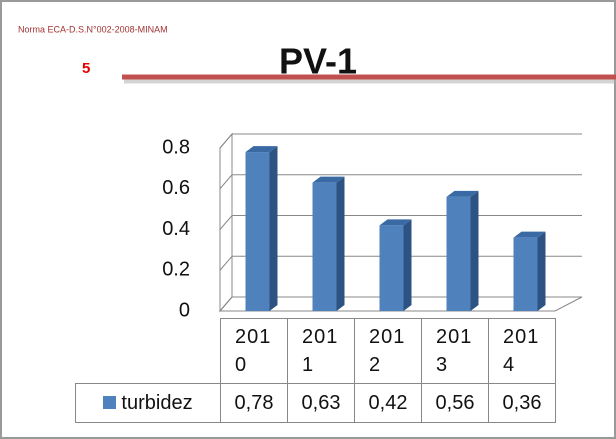  What do you see at coordinates (176, 229) in the screenshot?
I see `y-tick-label: 0.4` at bounding box center [176, 229].